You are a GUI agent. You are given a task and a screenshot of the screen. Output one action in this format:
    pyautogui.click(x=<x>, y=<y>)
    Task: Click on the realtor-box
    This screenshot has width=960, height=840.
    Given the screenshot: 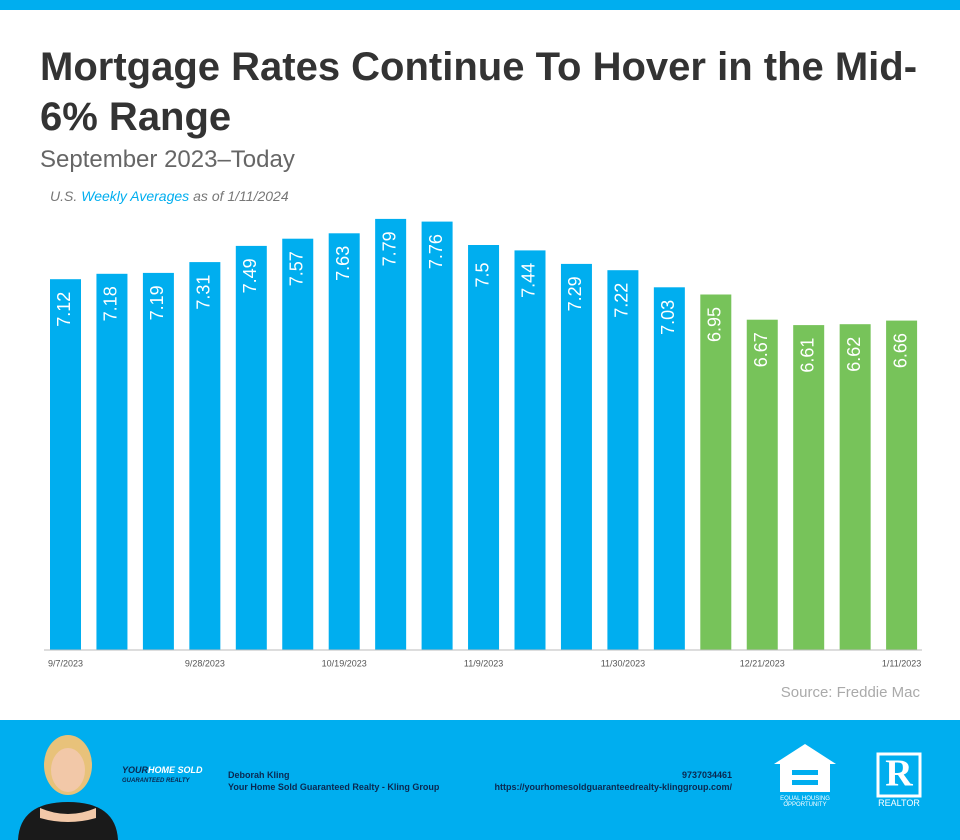 What is the action you would take?
    pyautogui.click(x=899, y=775)
    